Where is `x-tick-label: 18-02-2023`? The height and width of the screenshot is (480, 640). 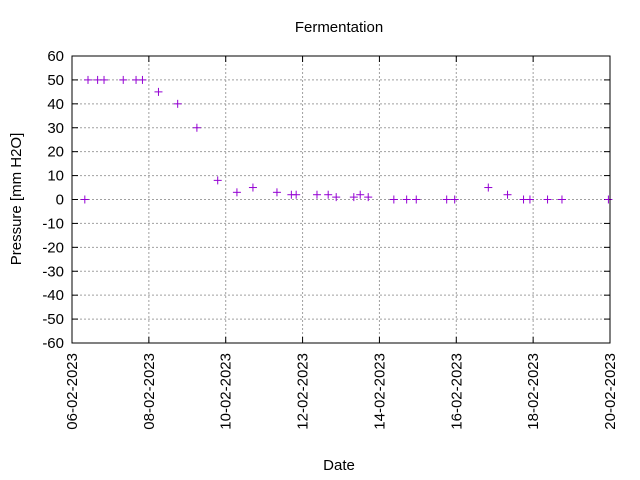 x-tick-label: 18-02-2023 is located at coordinates (533, 391).